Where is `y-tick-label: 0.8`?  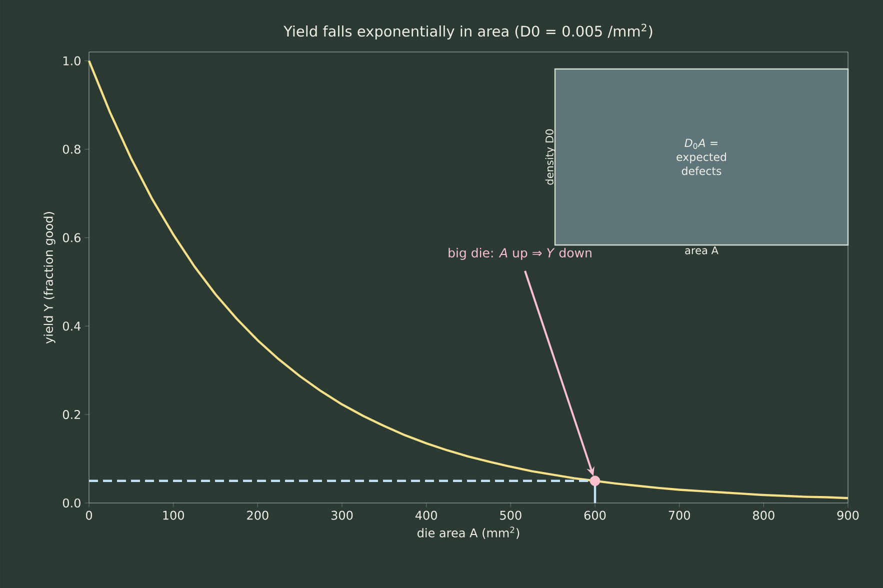 y-tick-label: 0.8 is located at coordinates (71, 149).